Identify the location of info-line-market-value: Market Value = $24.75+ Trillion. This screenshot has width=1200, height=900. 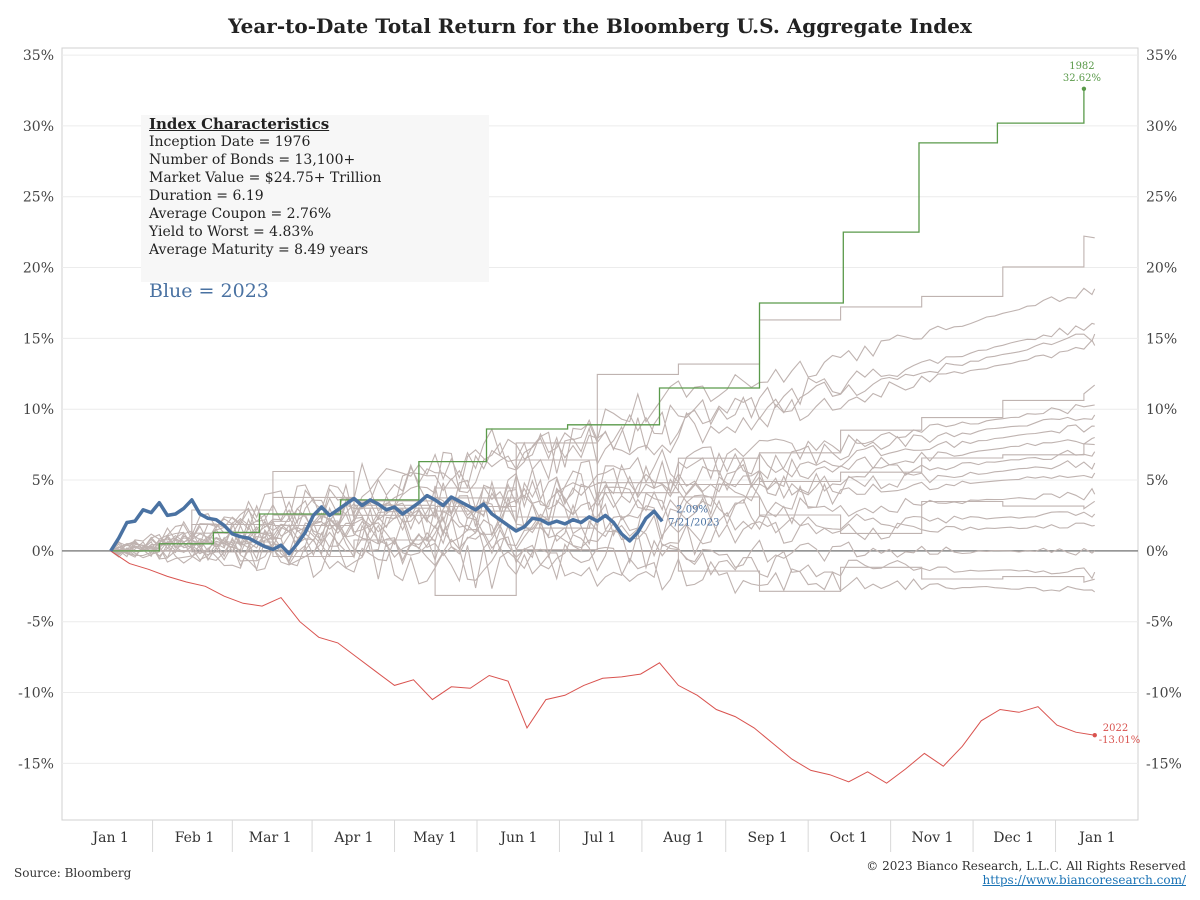
(265, 178).